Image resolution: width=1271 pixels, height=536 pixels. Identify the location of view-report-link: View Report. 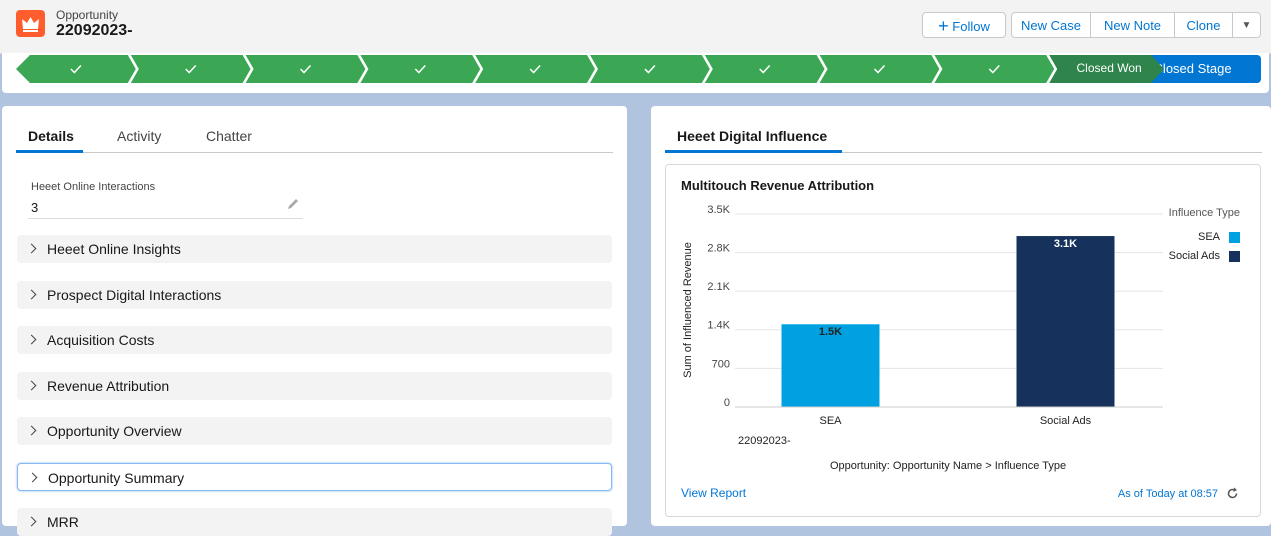
(714, 493).